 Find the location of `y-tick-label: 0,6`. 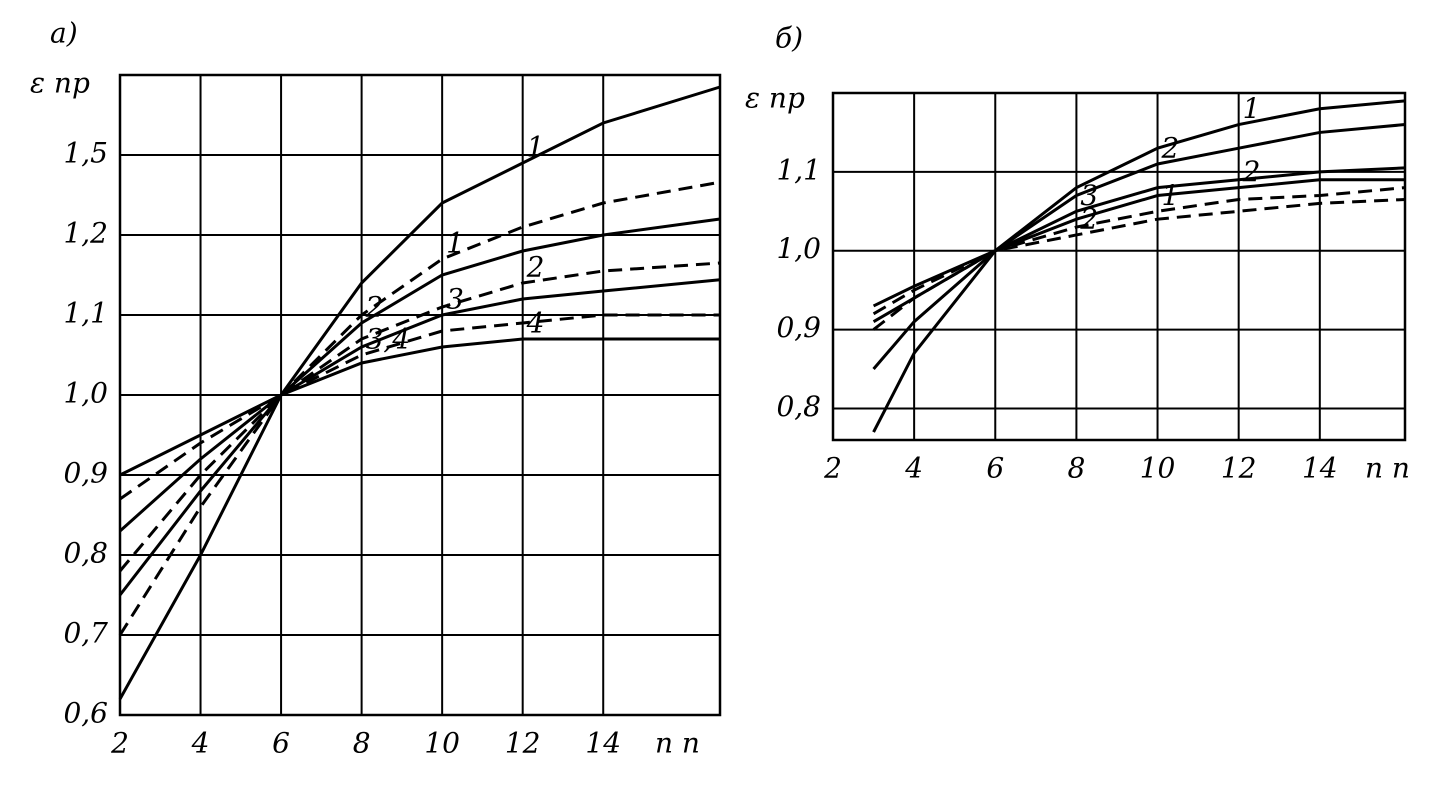

y-tick-label: 0,6 is located at coordinates (85, 713).